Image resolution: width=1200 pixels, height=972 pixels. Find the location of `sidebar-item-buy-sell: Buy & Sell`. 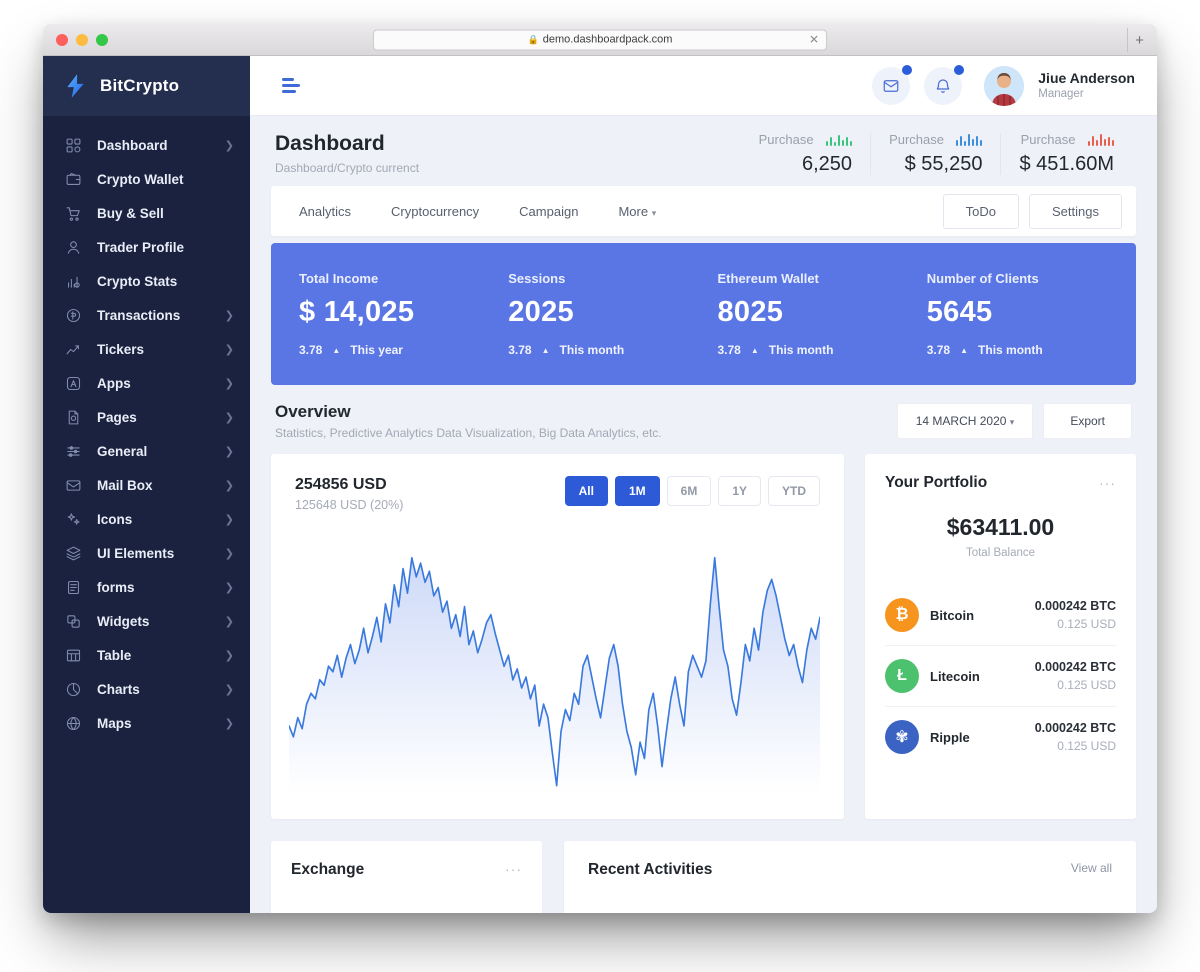

sidebar-item-buy-sell: Buy & Sell is located at coordinates (146, 213).